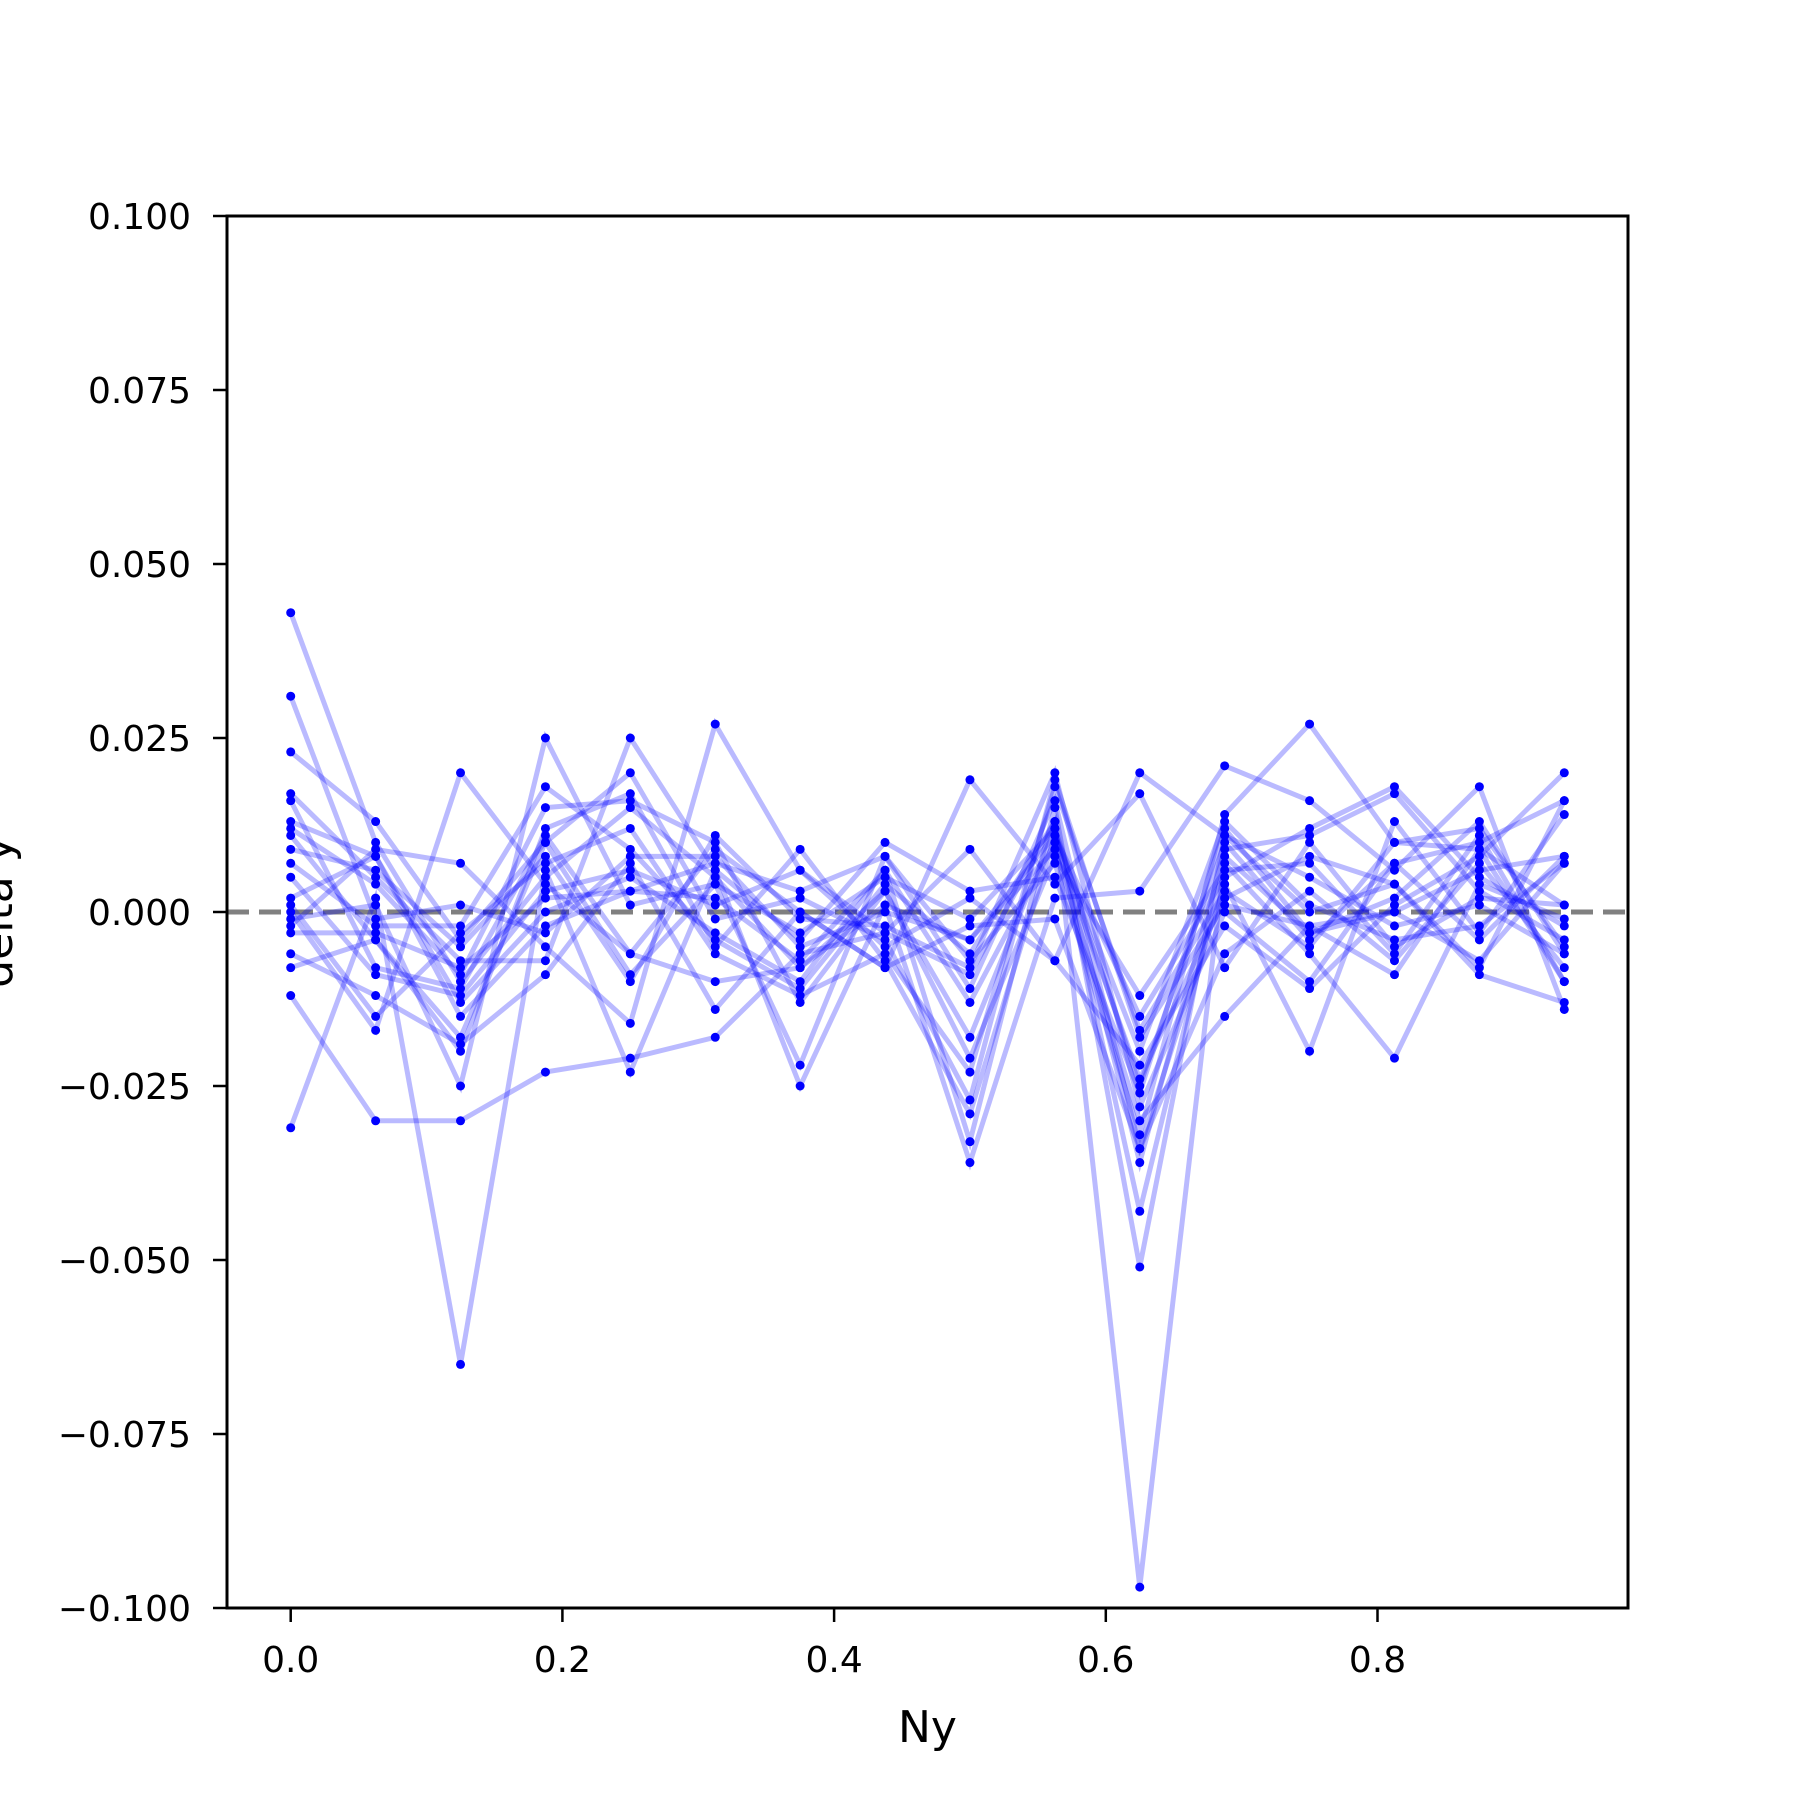 The image size is (1800, 1800). What do you see at coordinates (833, 1660) in the screenshot?
I see `x-tick-label: 0.4` at bounding box center [833, 1660].